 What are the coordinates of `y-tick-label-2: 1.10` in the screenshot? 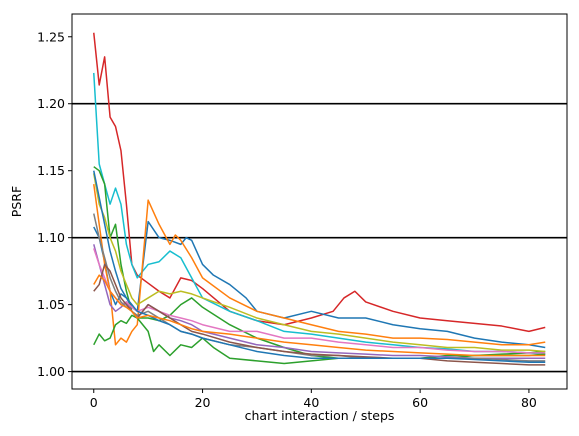 It's located at (51, 237).